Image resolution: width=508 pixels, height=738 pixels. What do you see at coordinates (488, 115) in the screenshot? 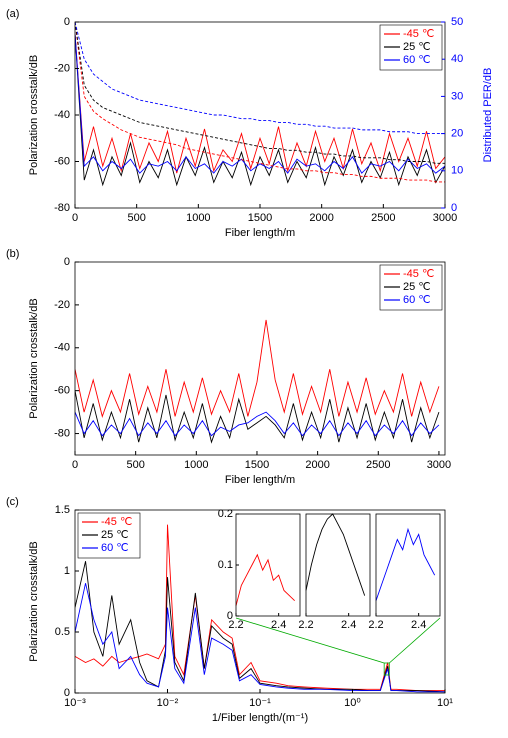
I see `y2-axis-title: Distributed PER/dB` at bounding box center [488, 115].